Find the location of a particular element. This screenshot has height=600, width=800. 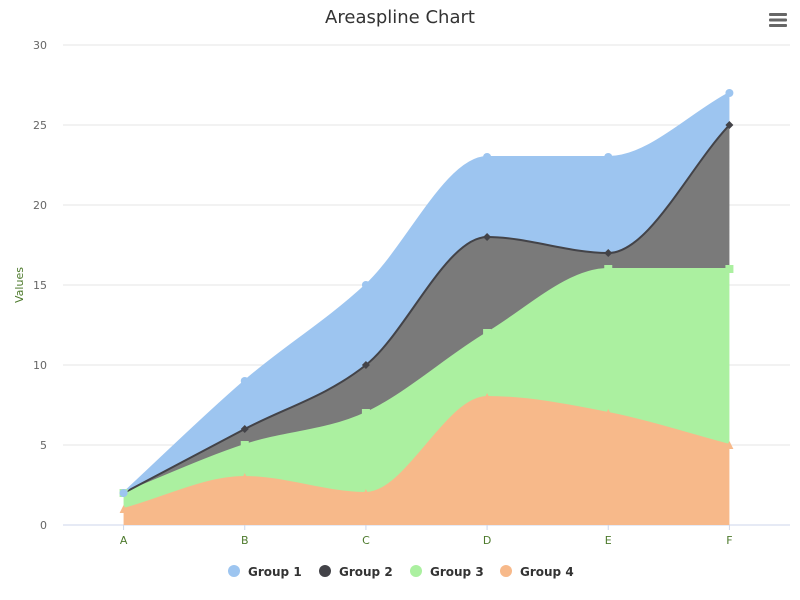

y-tick-label: 10 is located at coordinates (40, 365).